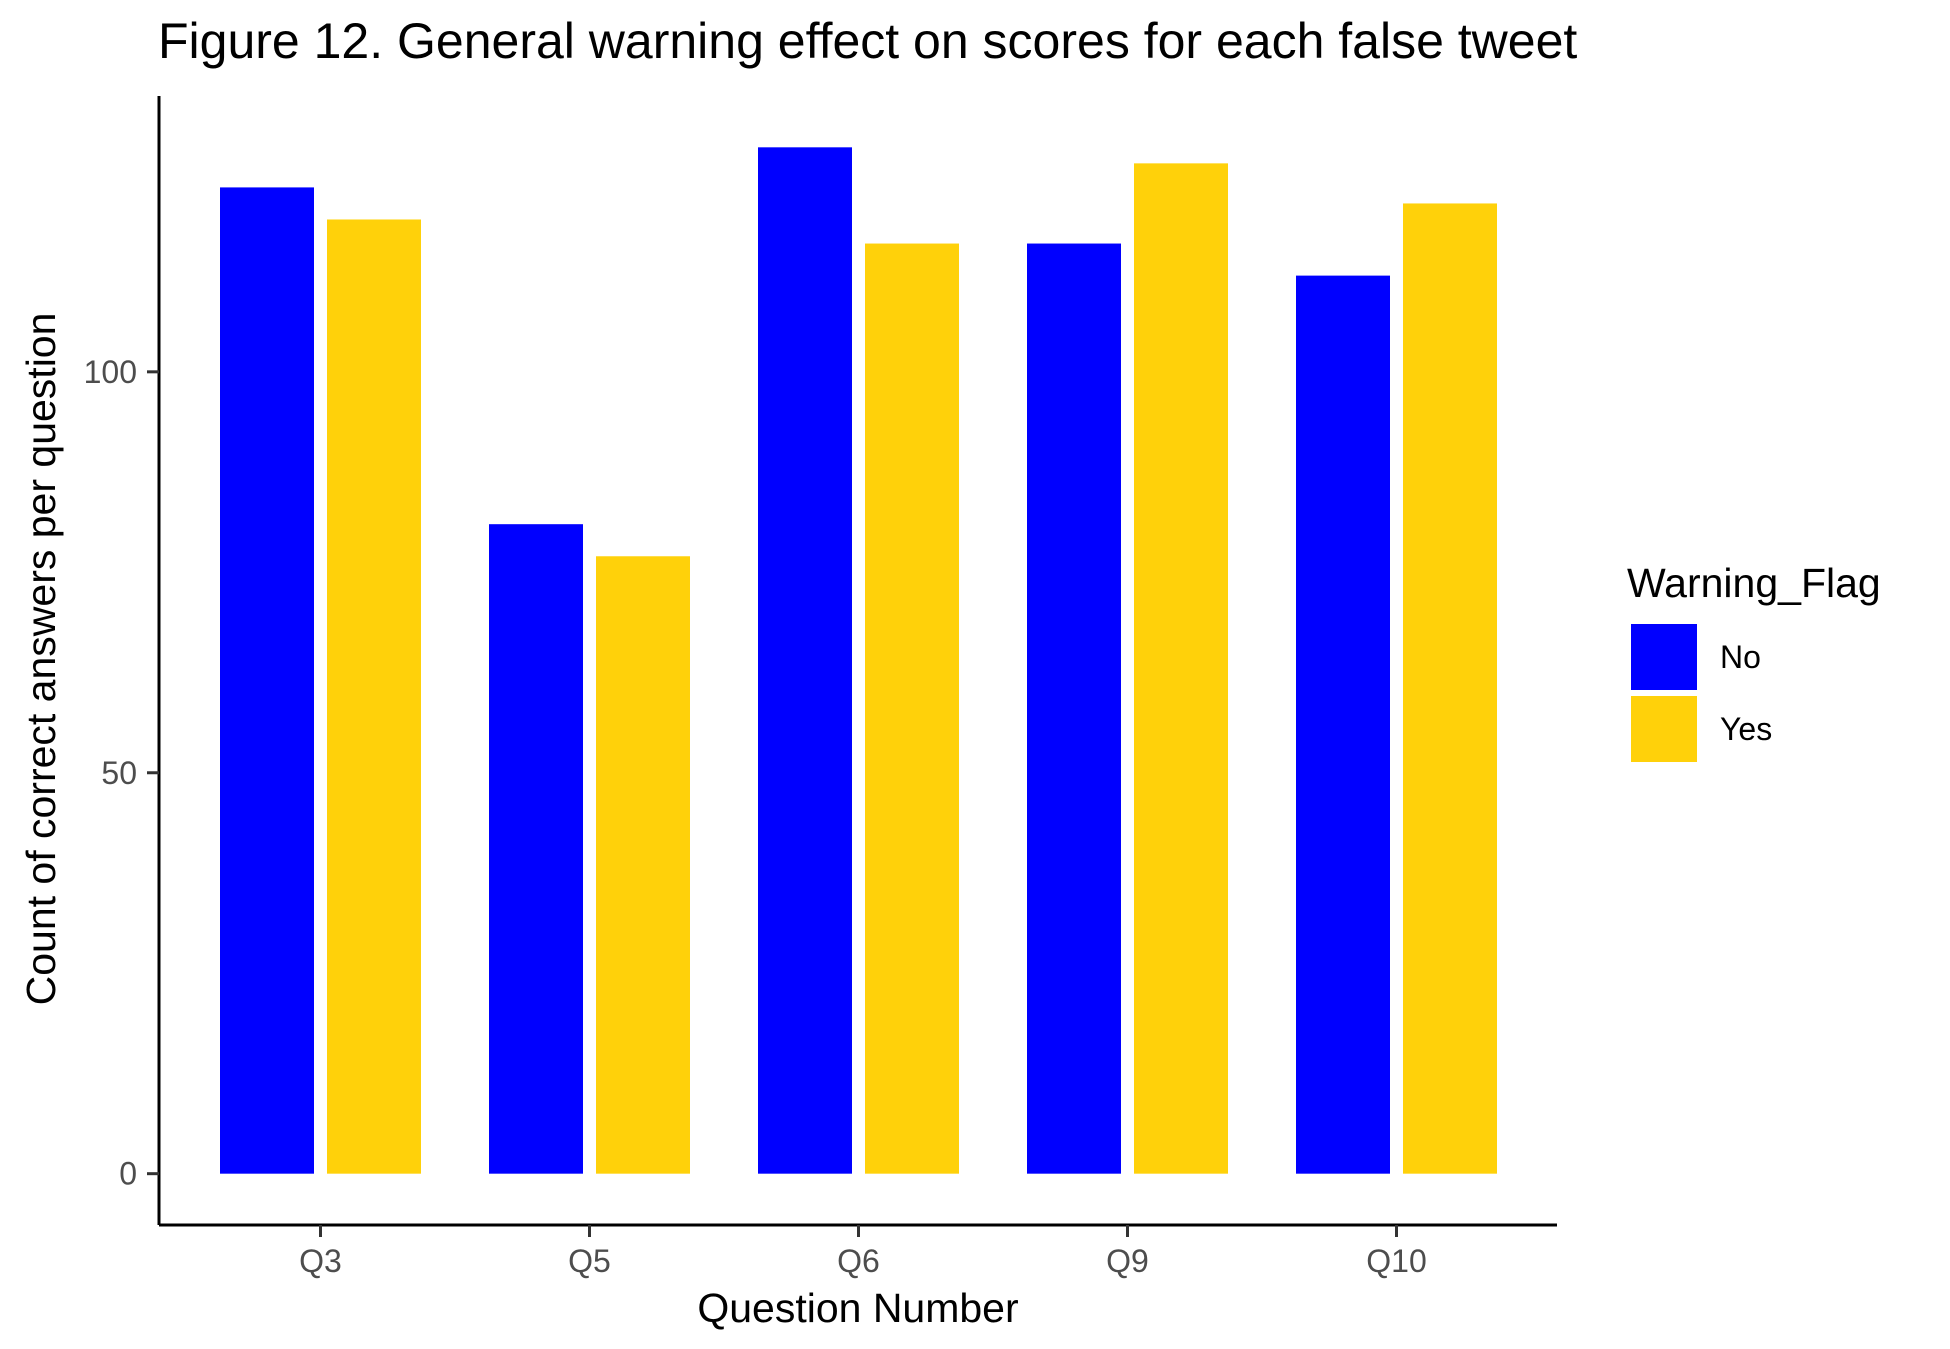 The height and width of the screenshot is (1349, 1950). I want to click on bar-q10-yes, so click(1450, 688).